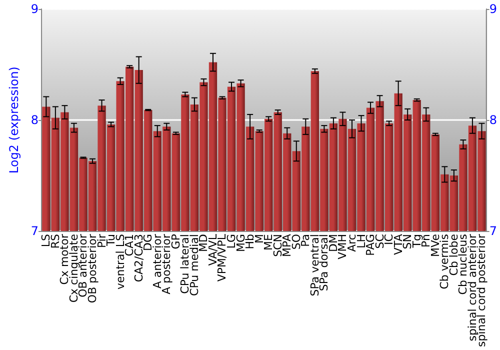 This screenshot has width=500, height=350. I want to click on x-tick-label: OB posterior, so click(93, 269).